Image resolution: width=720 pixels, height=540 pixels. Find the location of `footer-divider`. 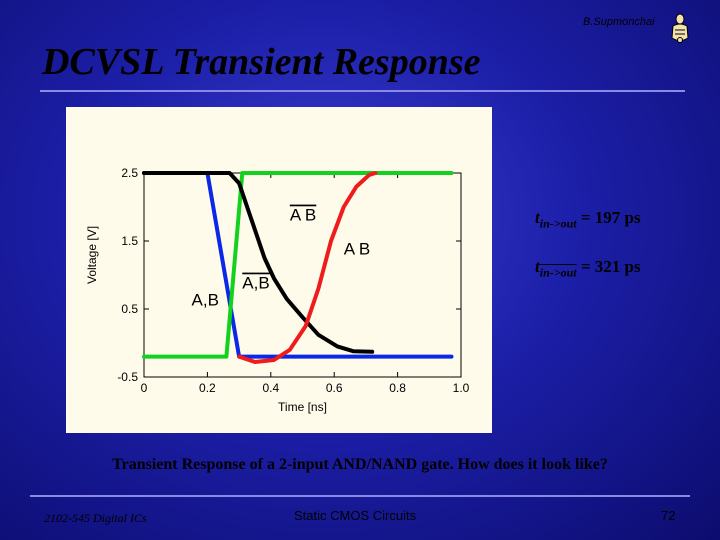

footer-divider is located at coordinates (360, 496).